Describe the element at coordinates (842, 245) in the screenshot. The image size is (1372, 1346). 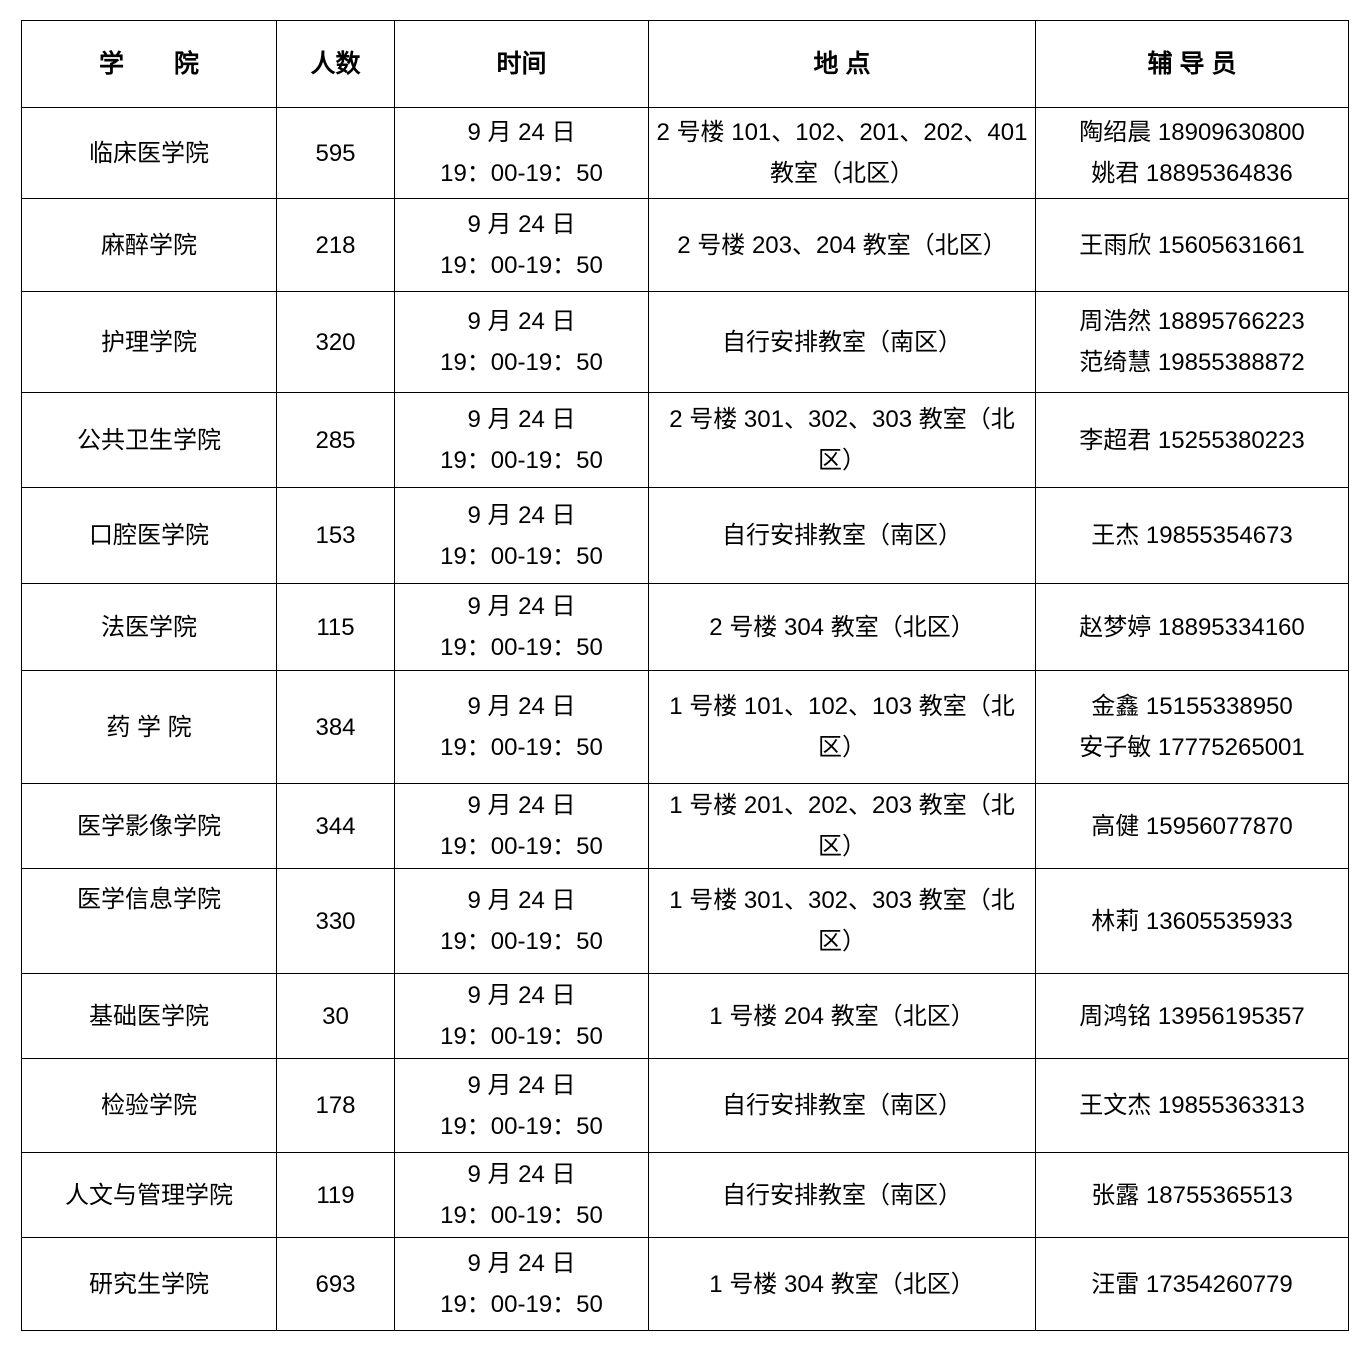
I see `location-cell: 2 号楼 203、204 教室（北区）` at that location.